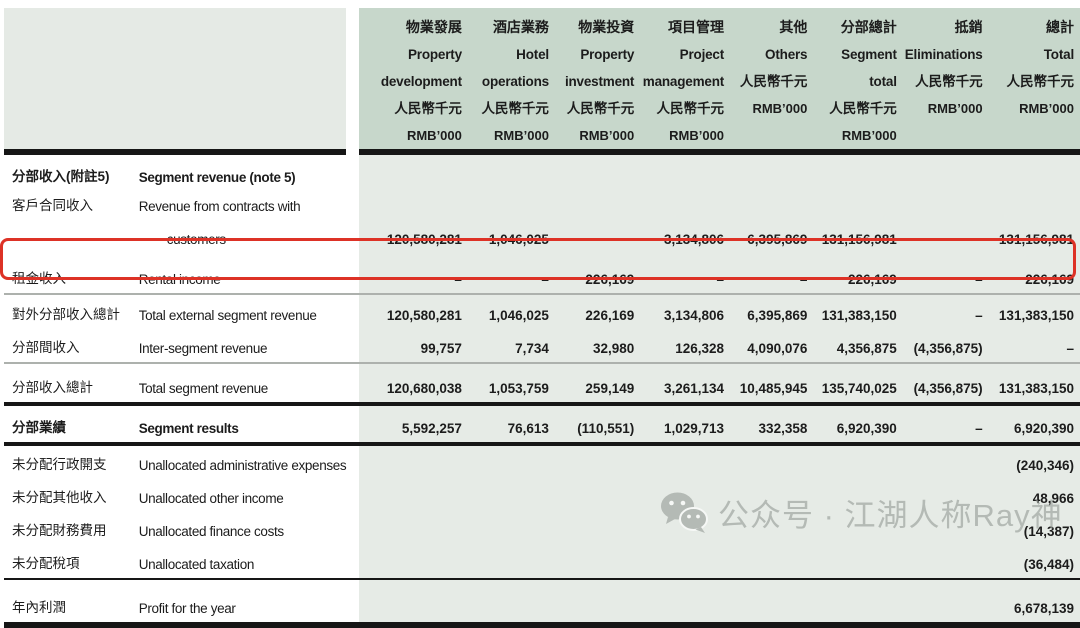  Describe the element at coordinates (59, 497) in the screenshot. I see `row-label-zh: 未分配其他收入` at that location.